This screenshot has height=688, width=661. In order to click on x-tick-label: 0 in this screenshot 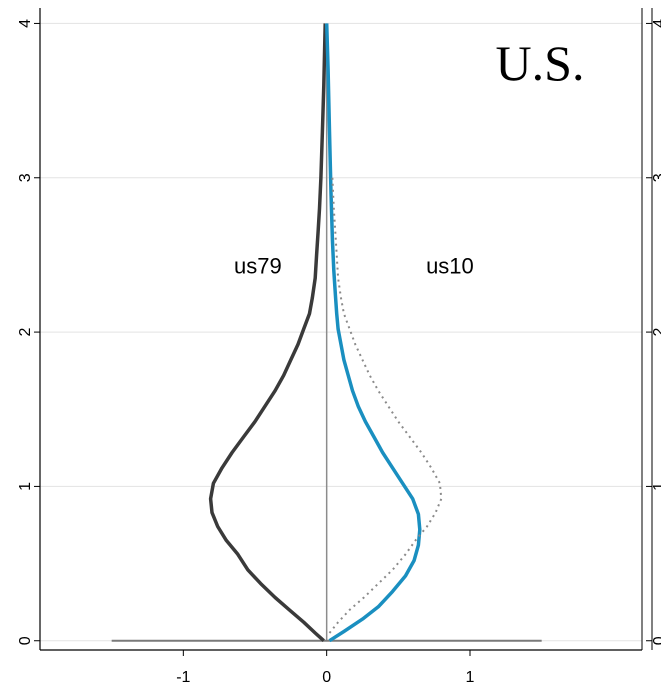, I will do `click(326, 677)`.